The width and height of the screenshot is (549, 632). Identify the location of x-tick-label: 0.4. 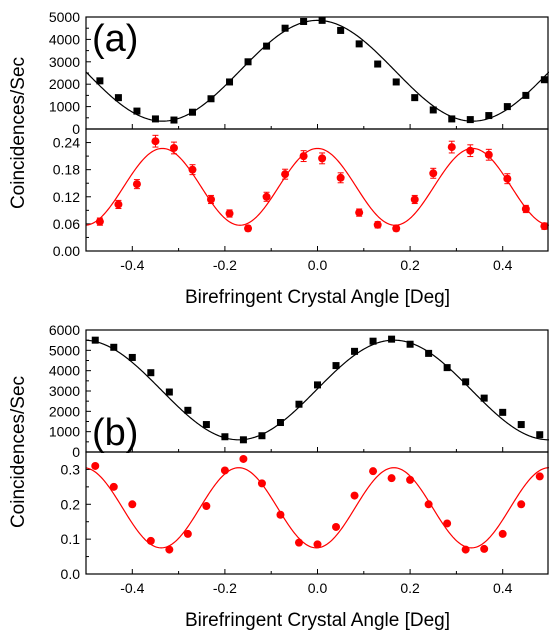
(503, 265).